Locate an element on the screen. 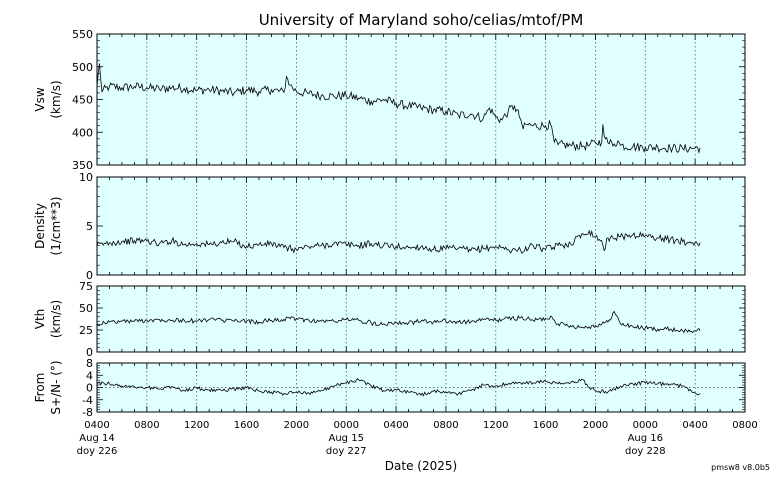 Image resolution: width=776 pixels, height=480 pixels. x-doy-label: doy 228 is located at coordinates (645, 451).